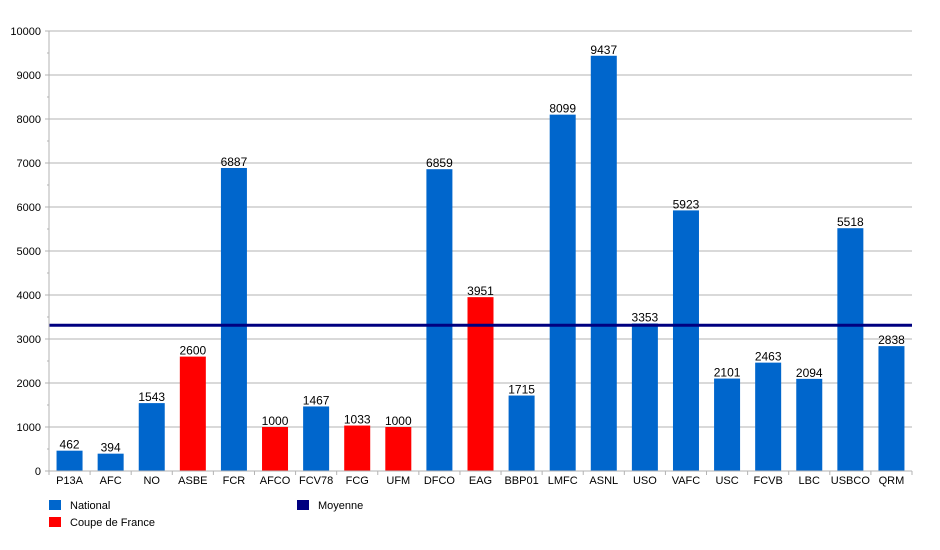 The height and width of the screenshot is (550, 940). Describe the element at coordinates (357, 448) in the screenshot. I see `bar-fcg` at that location.